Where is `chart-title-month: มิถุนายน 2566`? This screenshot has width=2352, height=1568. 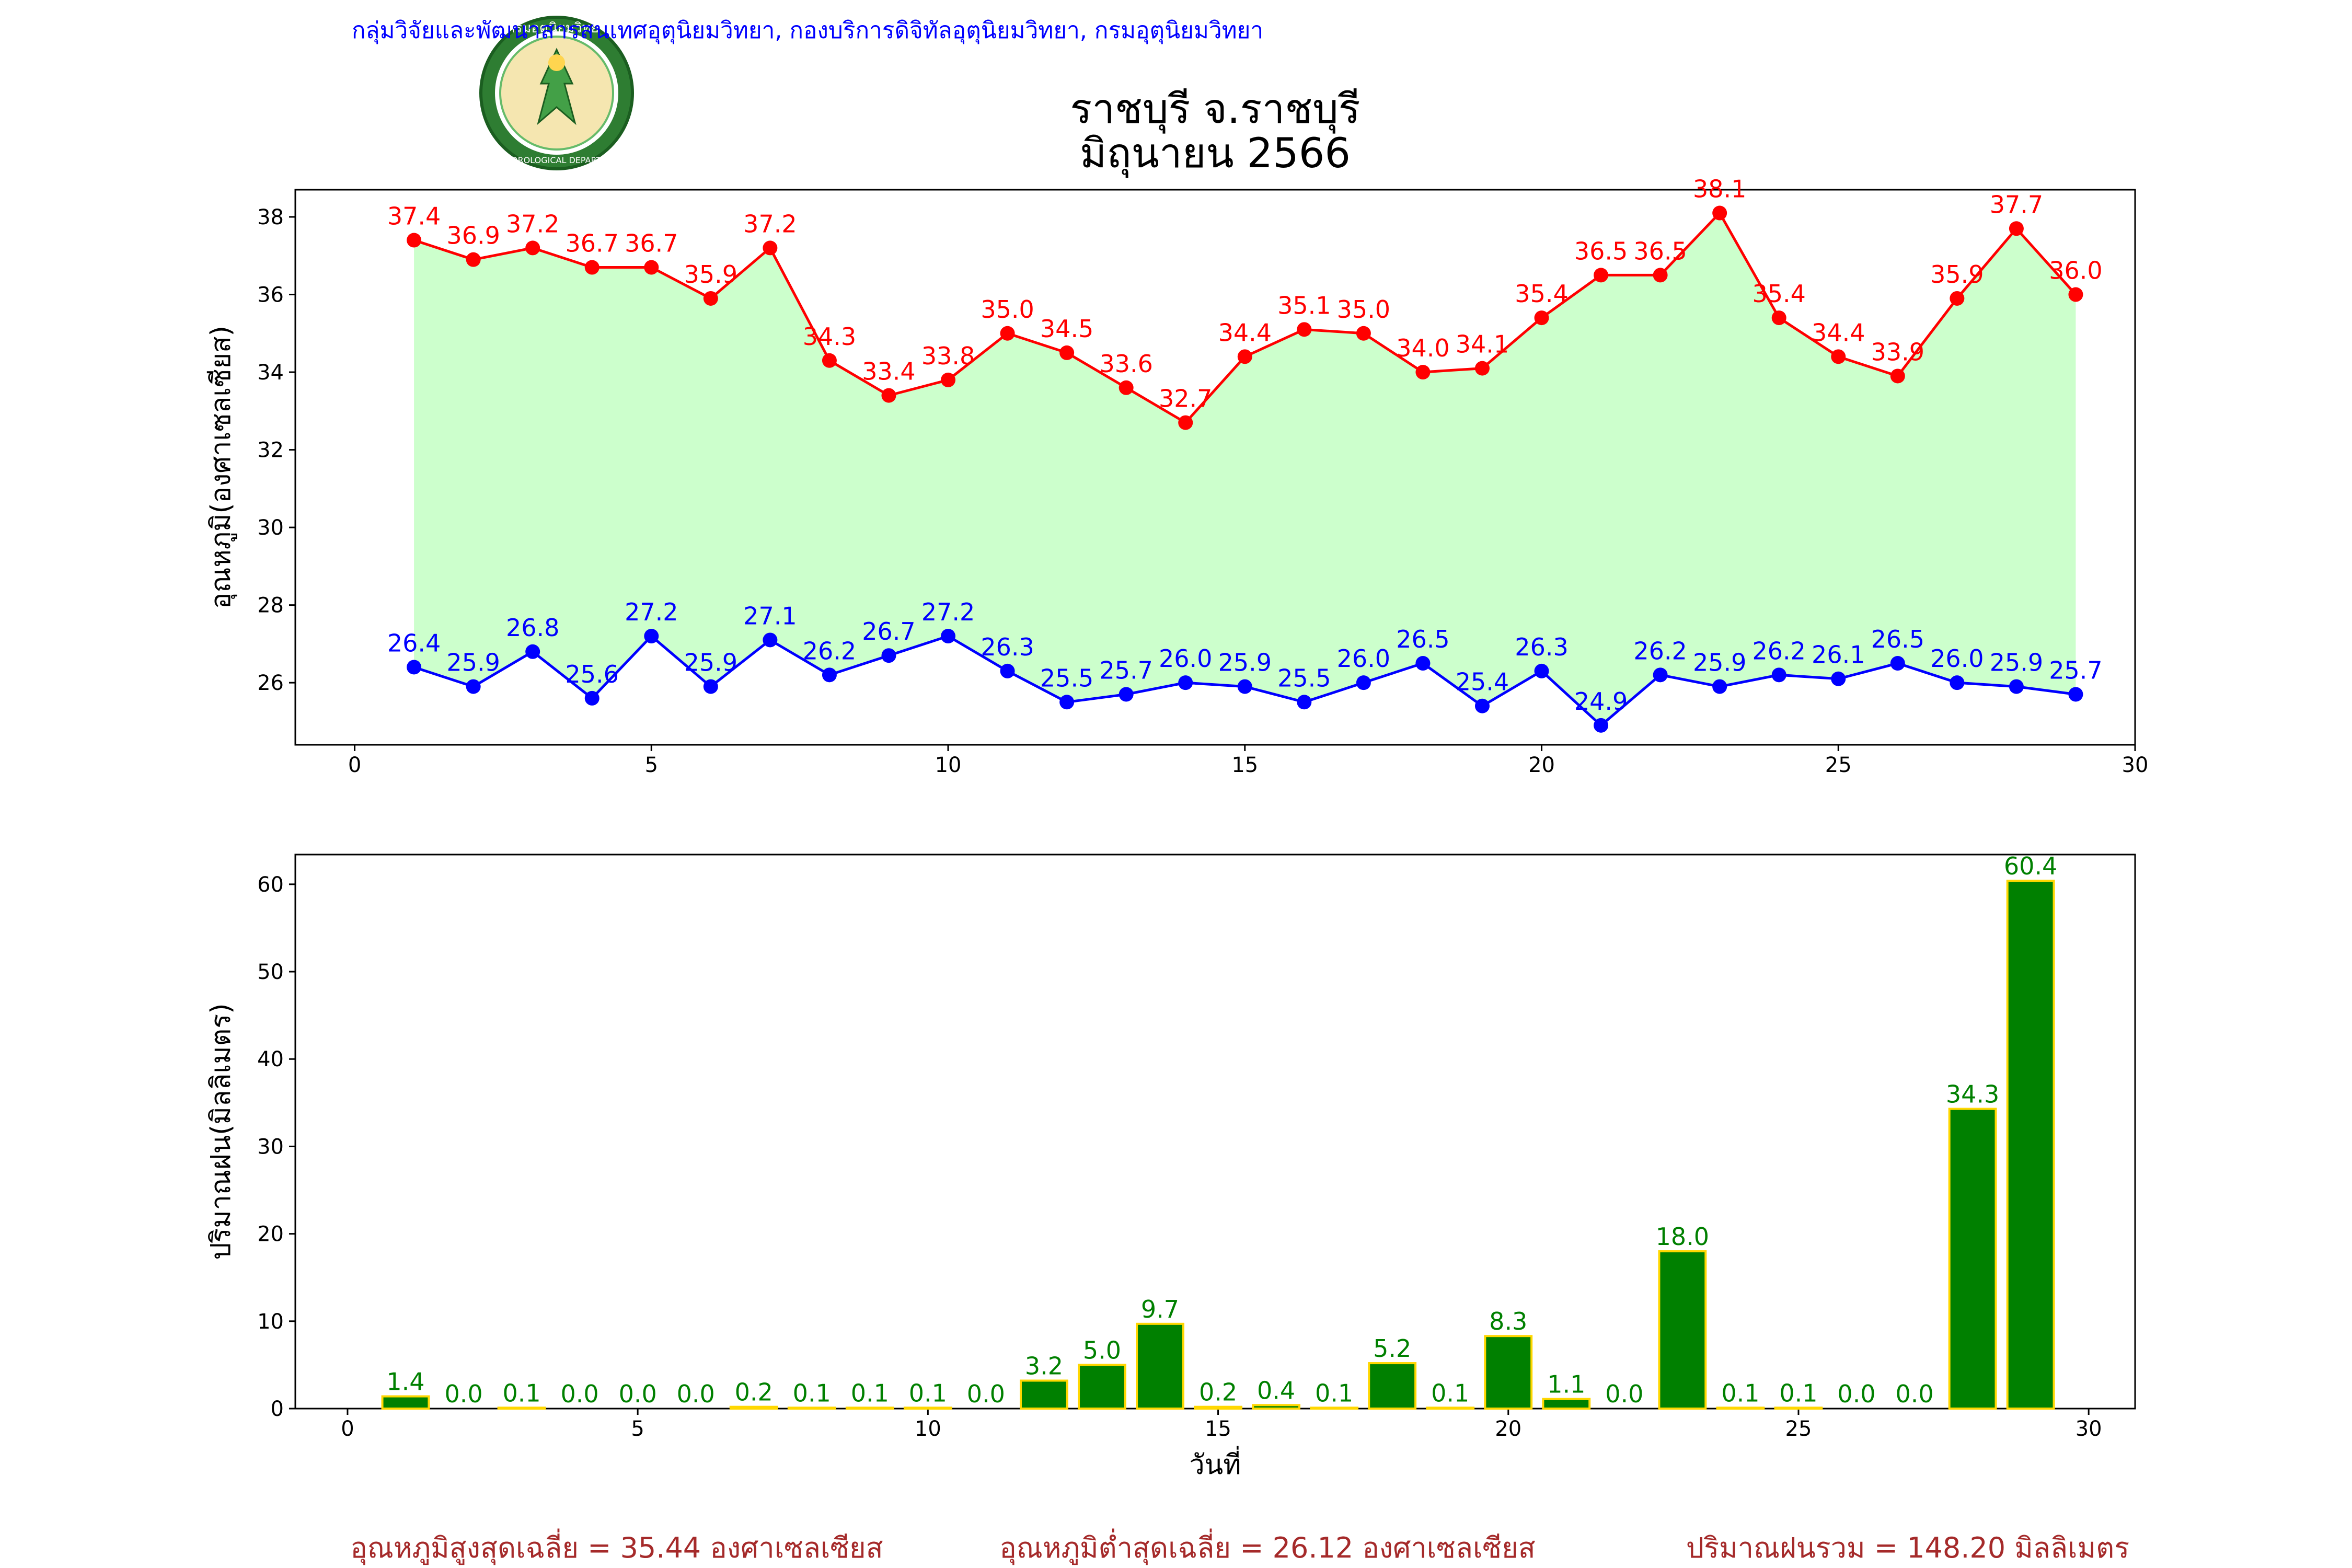 chart-title-month: มิถุนายน 2566 is located at coordinates (1215, 154).